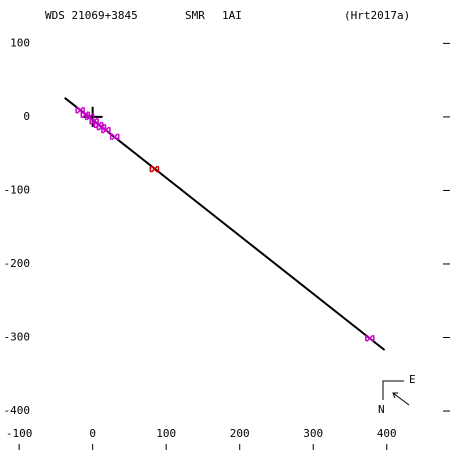  What do you see at coordinates (381, 409) in the screenshot?
I see `compass-north: N` at bounding box center [381, 409].